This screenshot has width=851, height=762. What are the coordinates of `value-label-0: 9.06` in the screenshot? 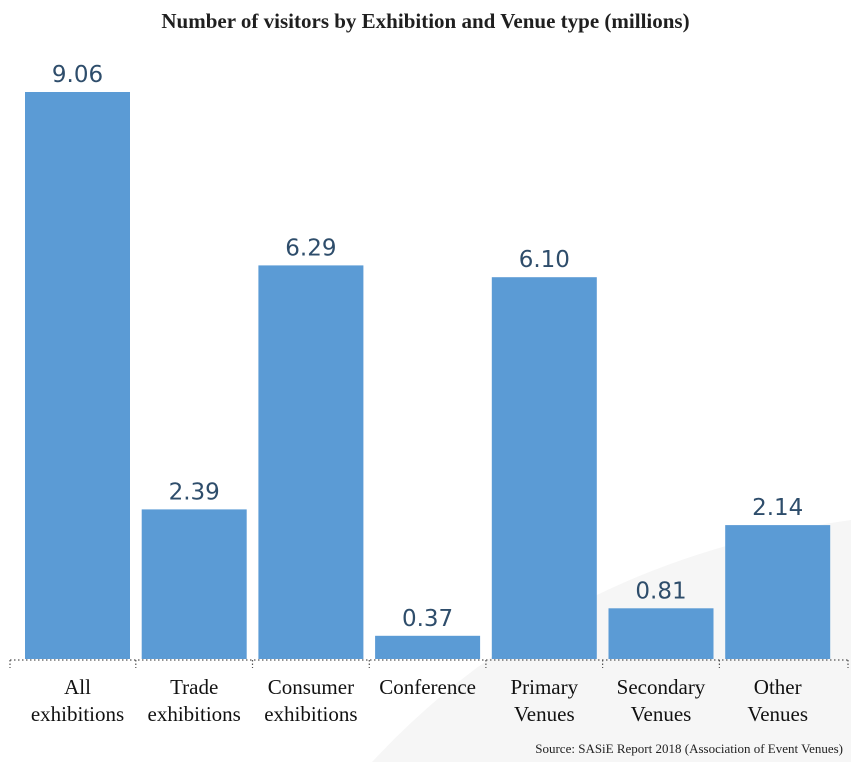 It's located at (77, 75).